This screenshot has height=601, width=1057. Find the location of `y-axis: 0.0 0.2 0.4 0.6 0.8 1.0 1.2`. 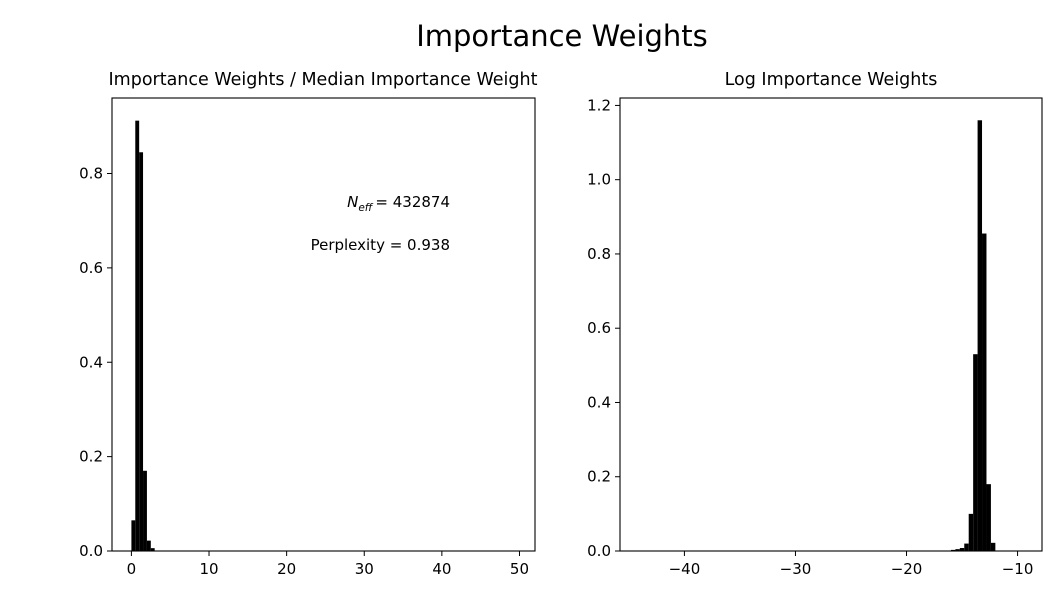

y-axis: 0.0 0.2 0.4 0.6 0.8 1.0 1.2 is located at coordinates (603, 328).